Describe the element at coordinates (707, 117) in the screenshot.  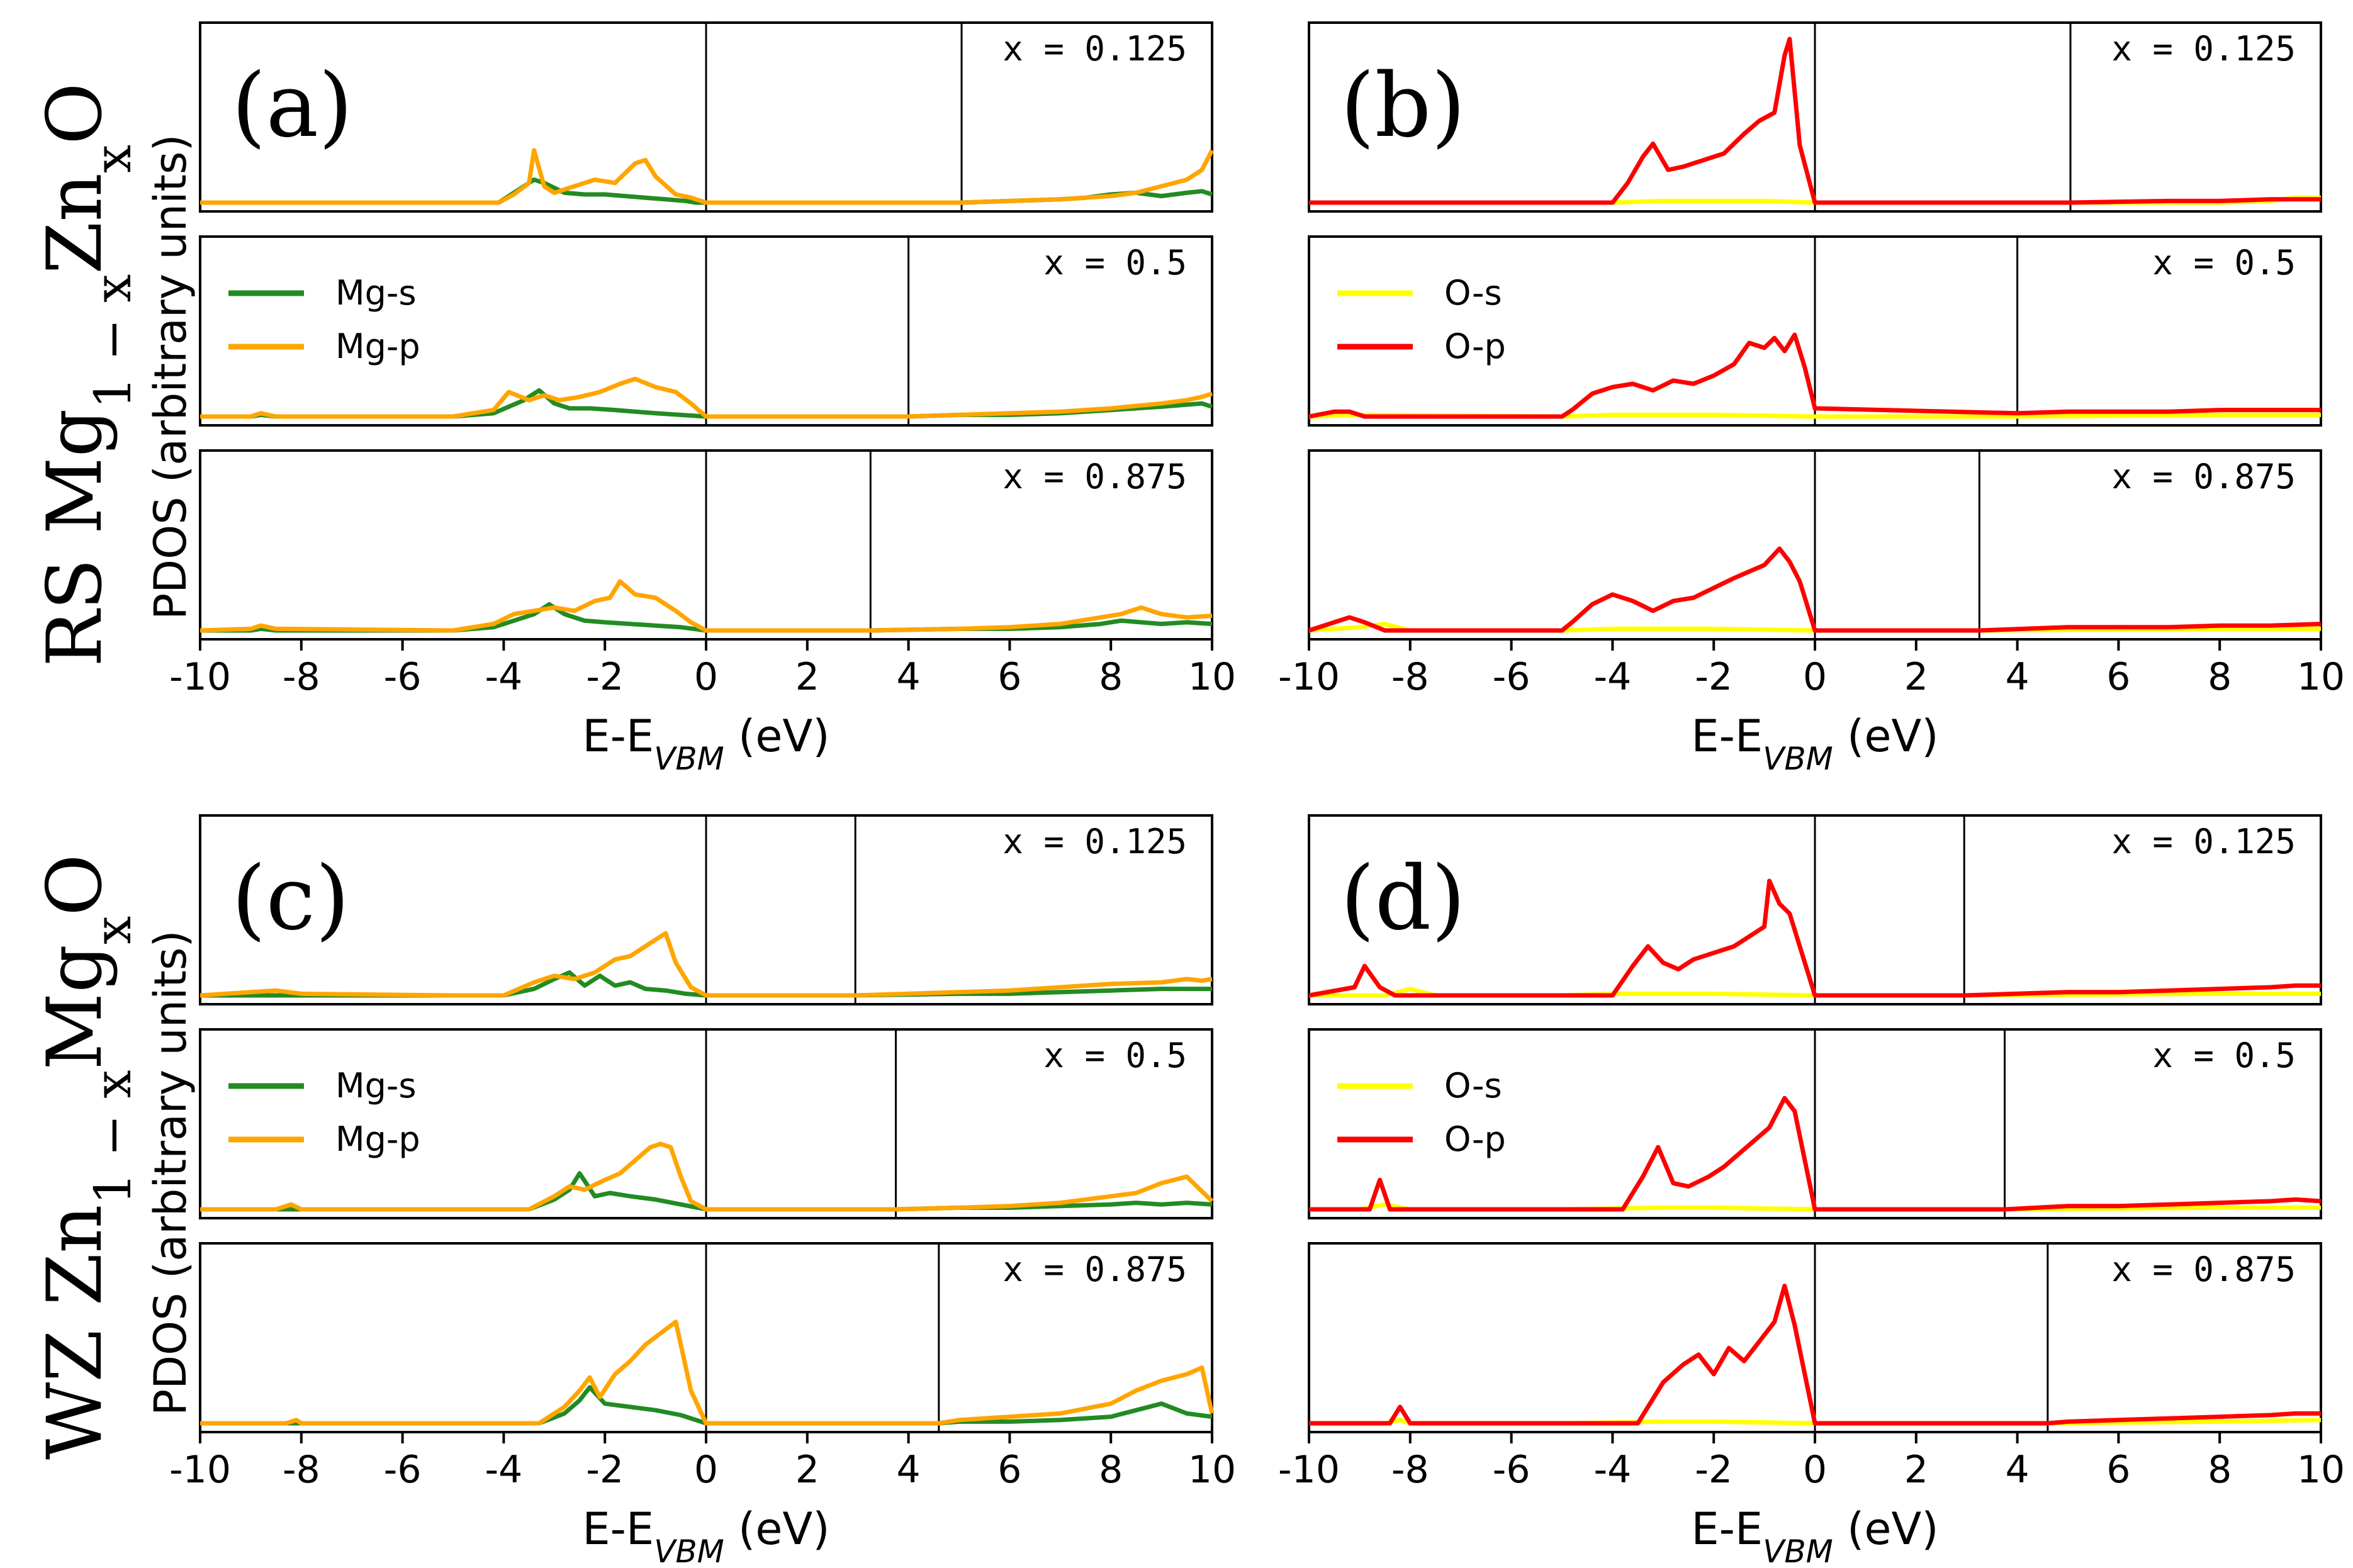
I see `subplot-1: x = 0.125 (a)` at that location.